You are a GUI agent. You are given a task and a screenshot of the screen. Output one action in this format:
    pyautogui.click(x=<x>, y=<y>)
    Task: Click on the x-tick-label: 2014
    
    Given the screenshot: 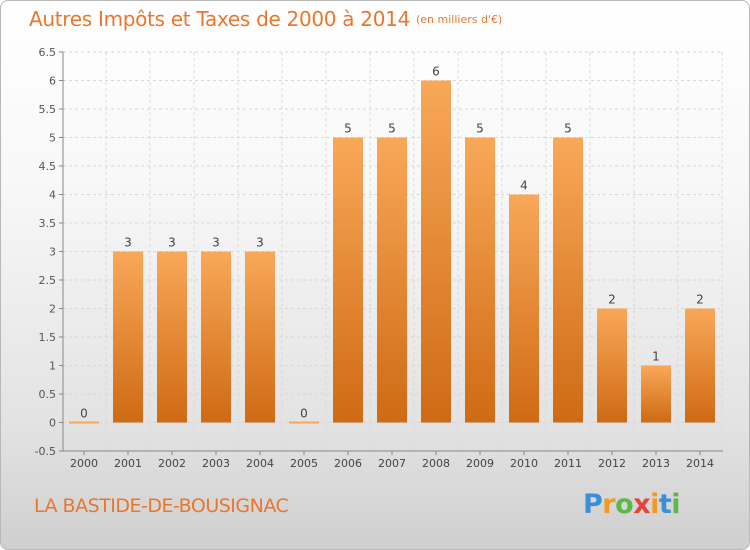 What is the action you would take?
    pyautogui.click(x=700, y=463)
    